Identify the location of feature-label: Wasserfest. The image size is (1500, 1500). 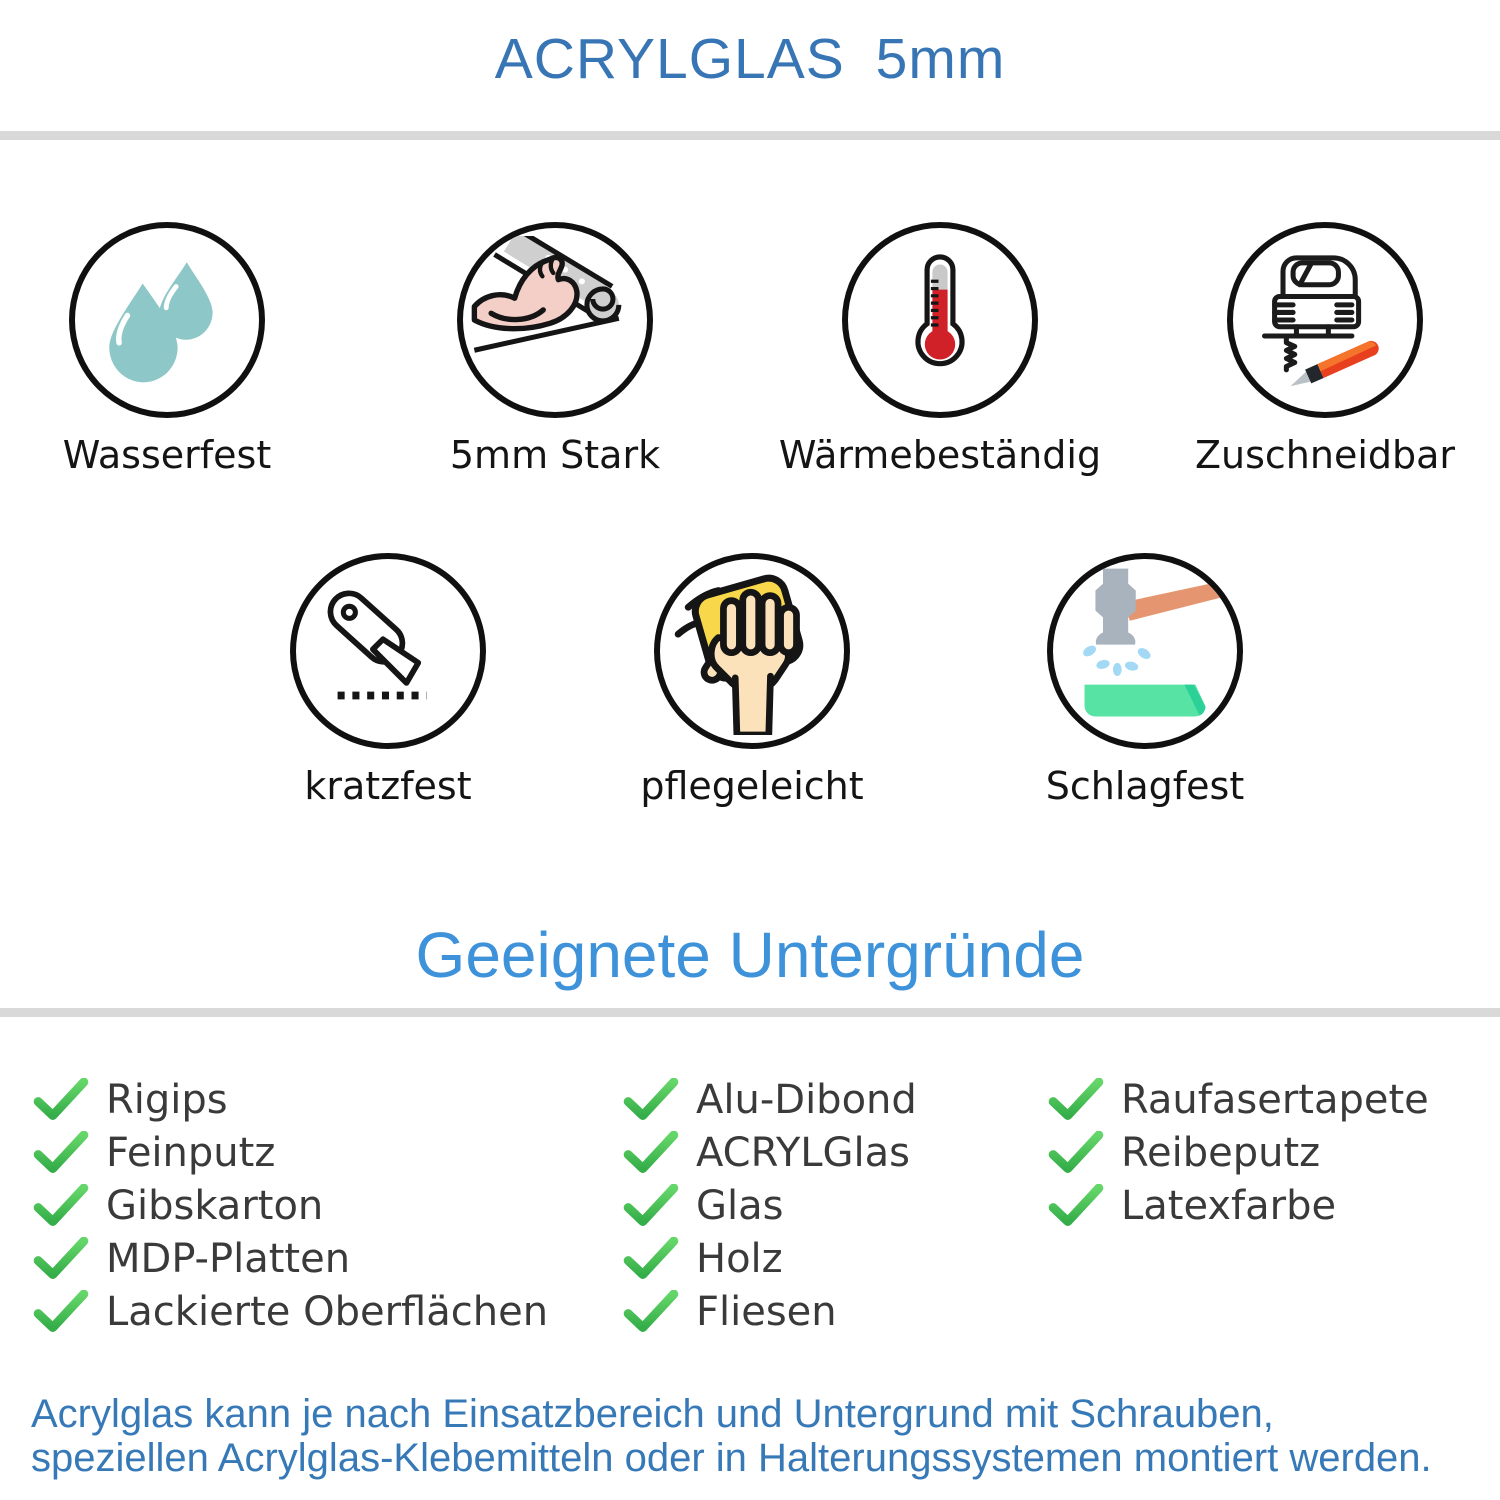
(167, 455).